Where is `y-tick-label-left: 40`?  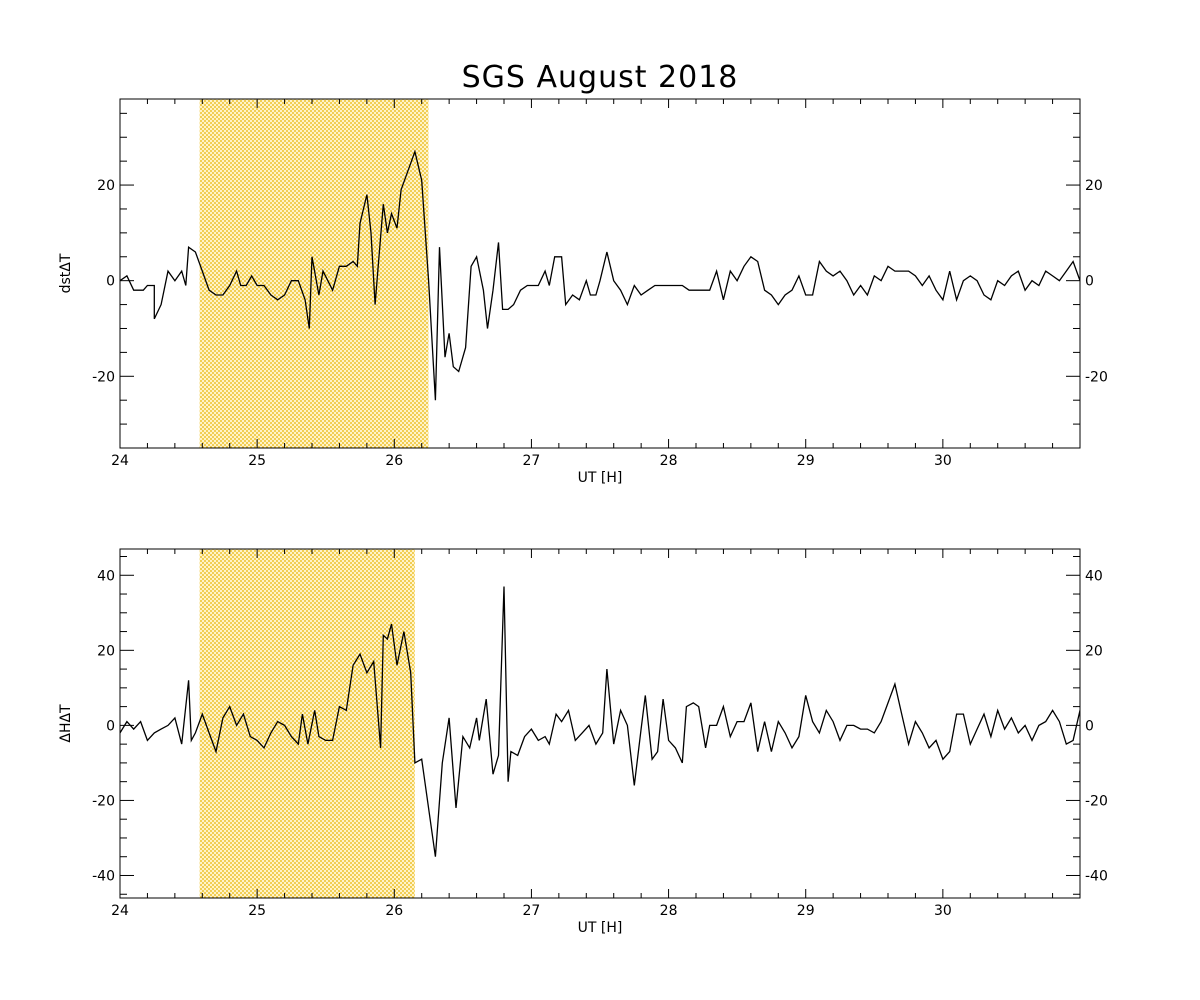
y-tick-label-left: 40 is located at coordinates (106, 576).